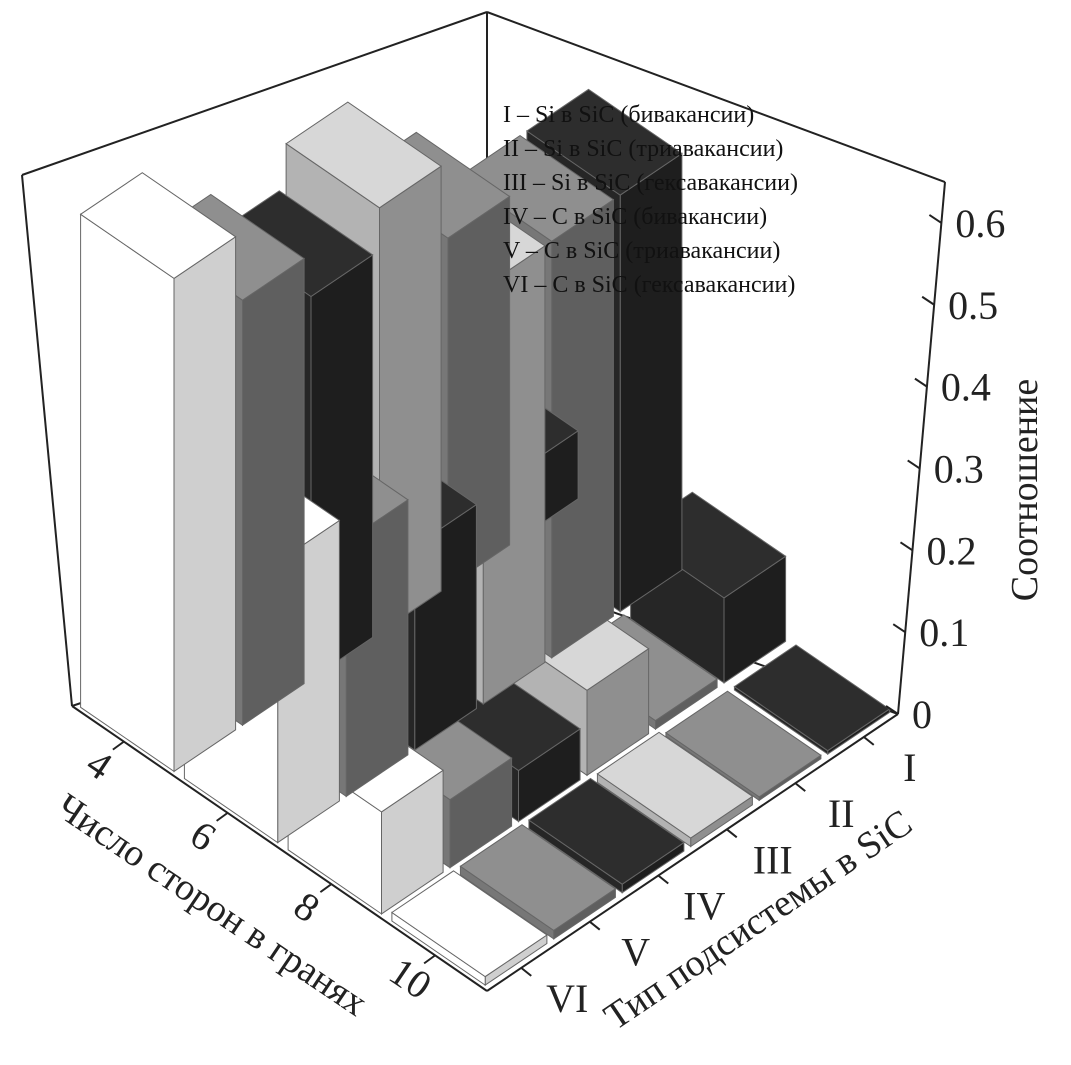 The image size is (1071, 1065). What do you see at coordinates (704, 906) in the screenshot?
I see `y-tick-label: IV` at bounding box center [704, 906].